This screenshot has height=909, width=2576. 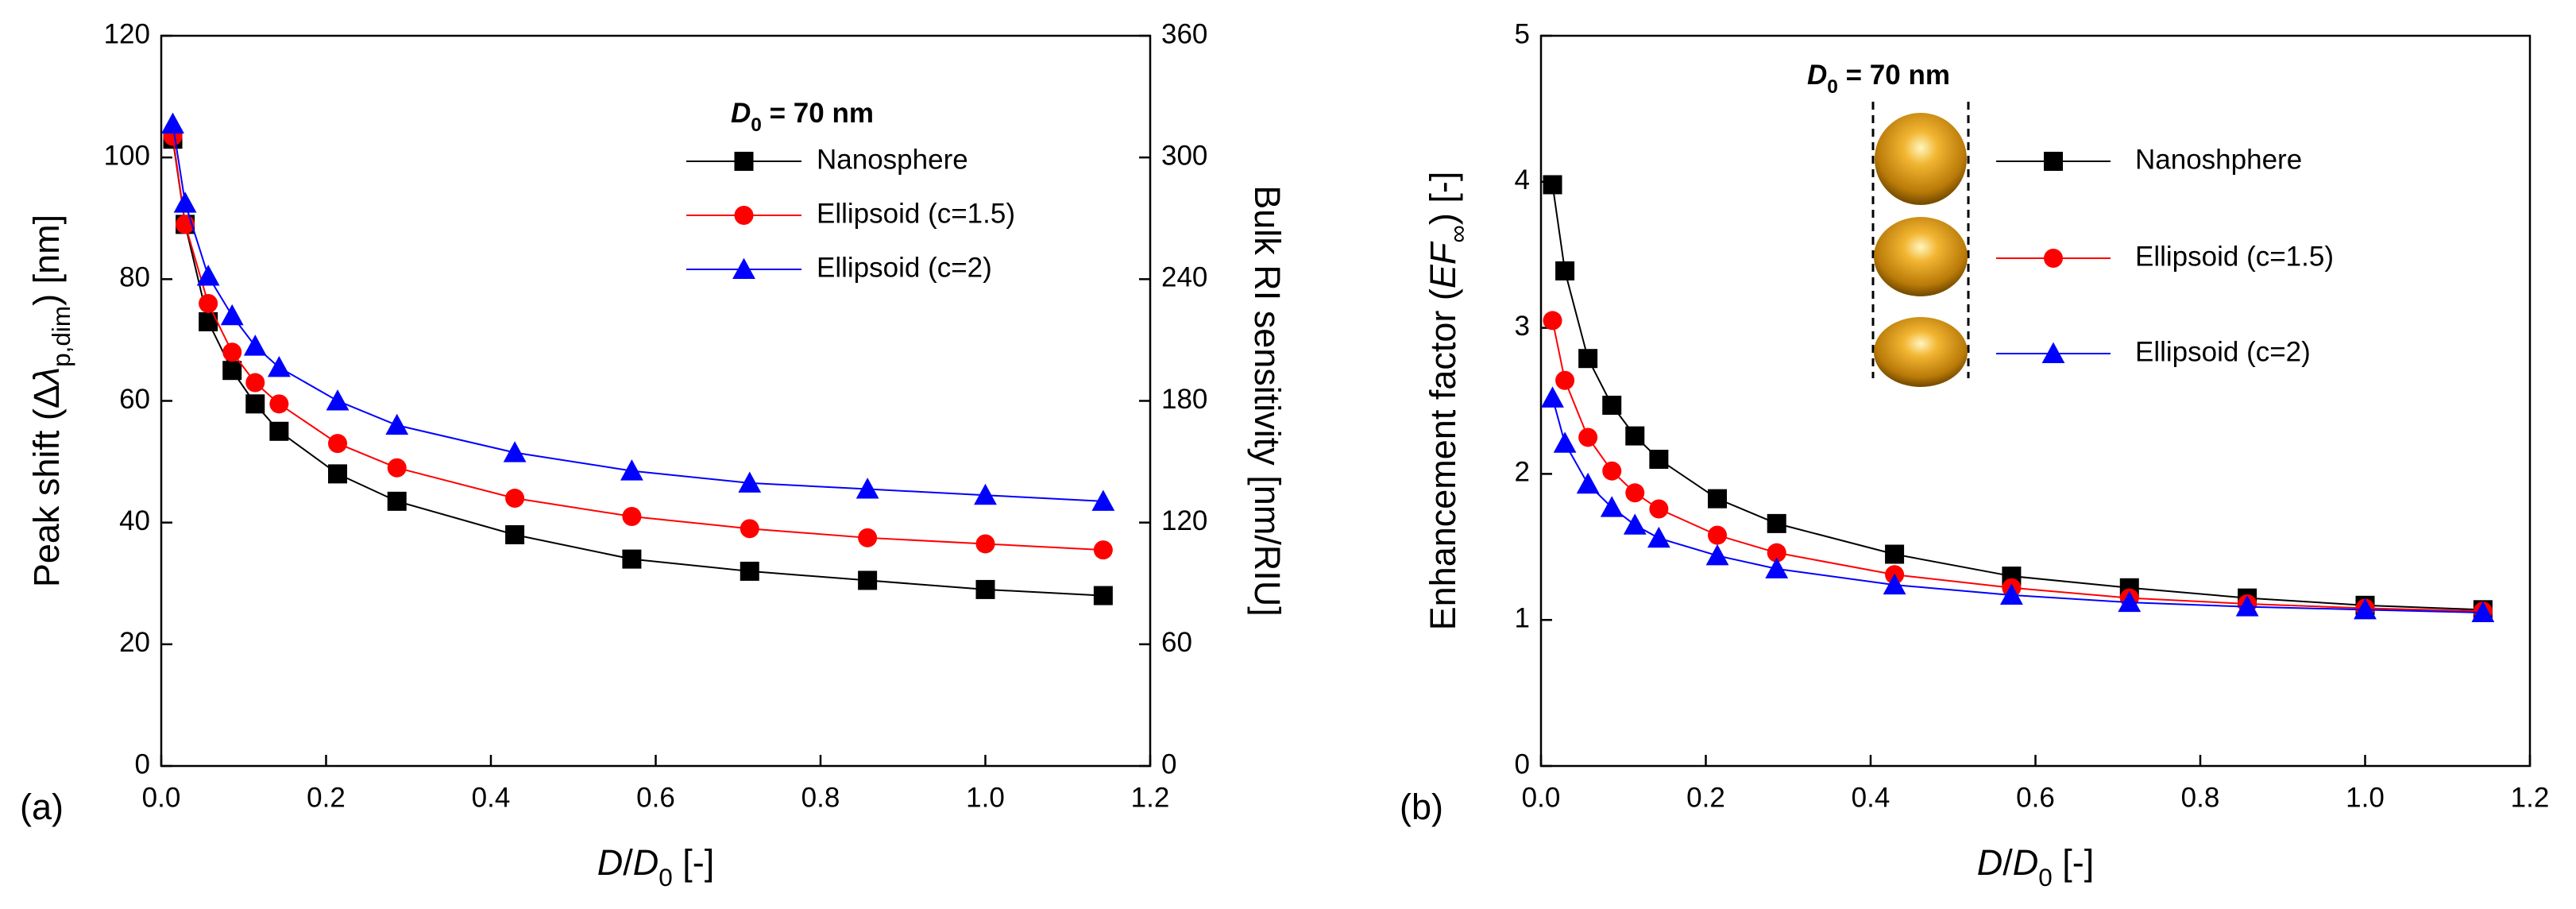 I want to click on legend-label: Nanoshphere, so click(x=2218, y=159).